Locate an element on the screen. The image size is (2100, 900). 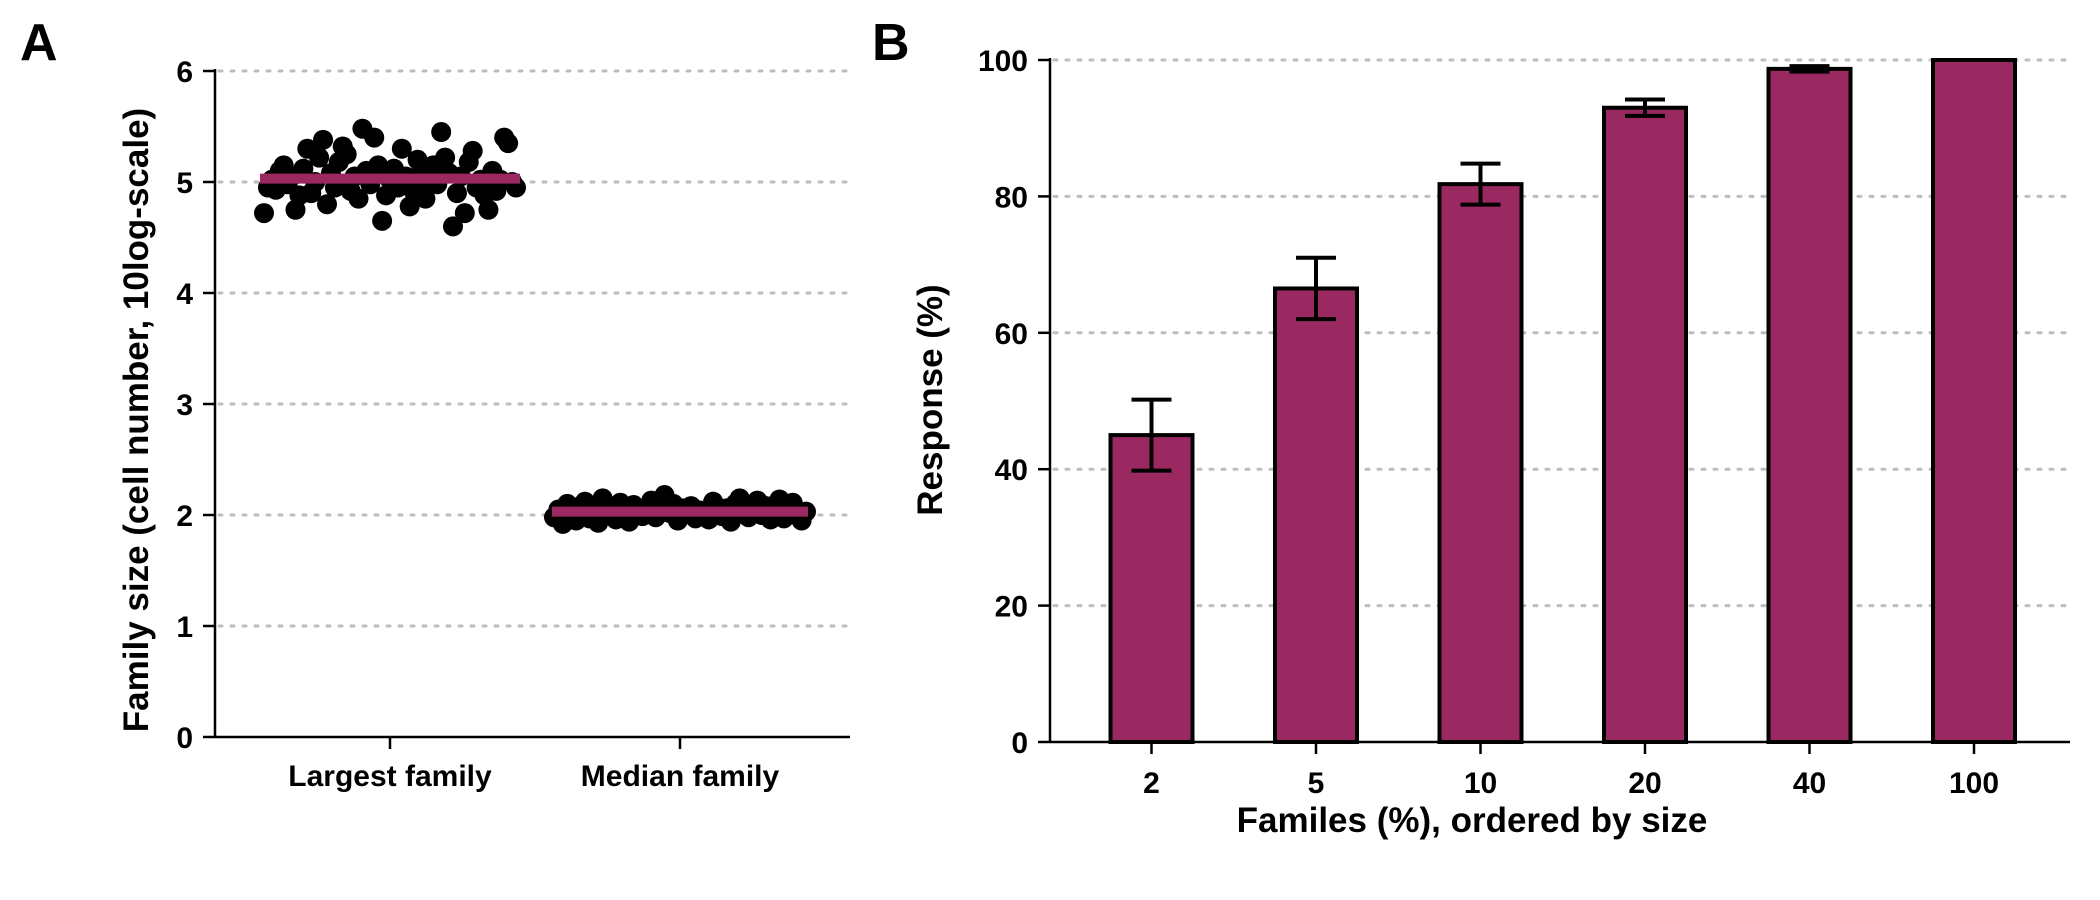
x-tick-label: Largest family is located at coordinates (390, 776).